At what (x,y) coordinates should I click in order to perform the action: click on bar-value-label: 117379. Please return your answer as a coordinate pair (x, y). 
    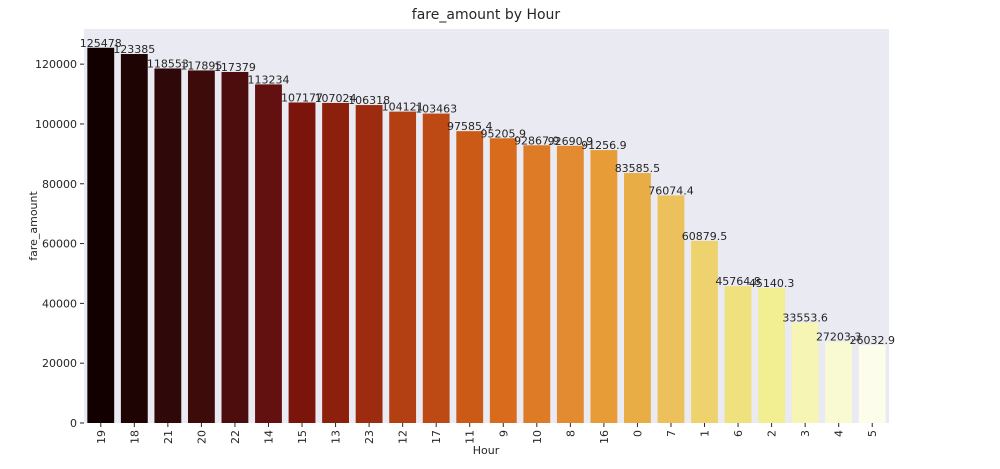
    Looking at the image, I should click on (235, 67).